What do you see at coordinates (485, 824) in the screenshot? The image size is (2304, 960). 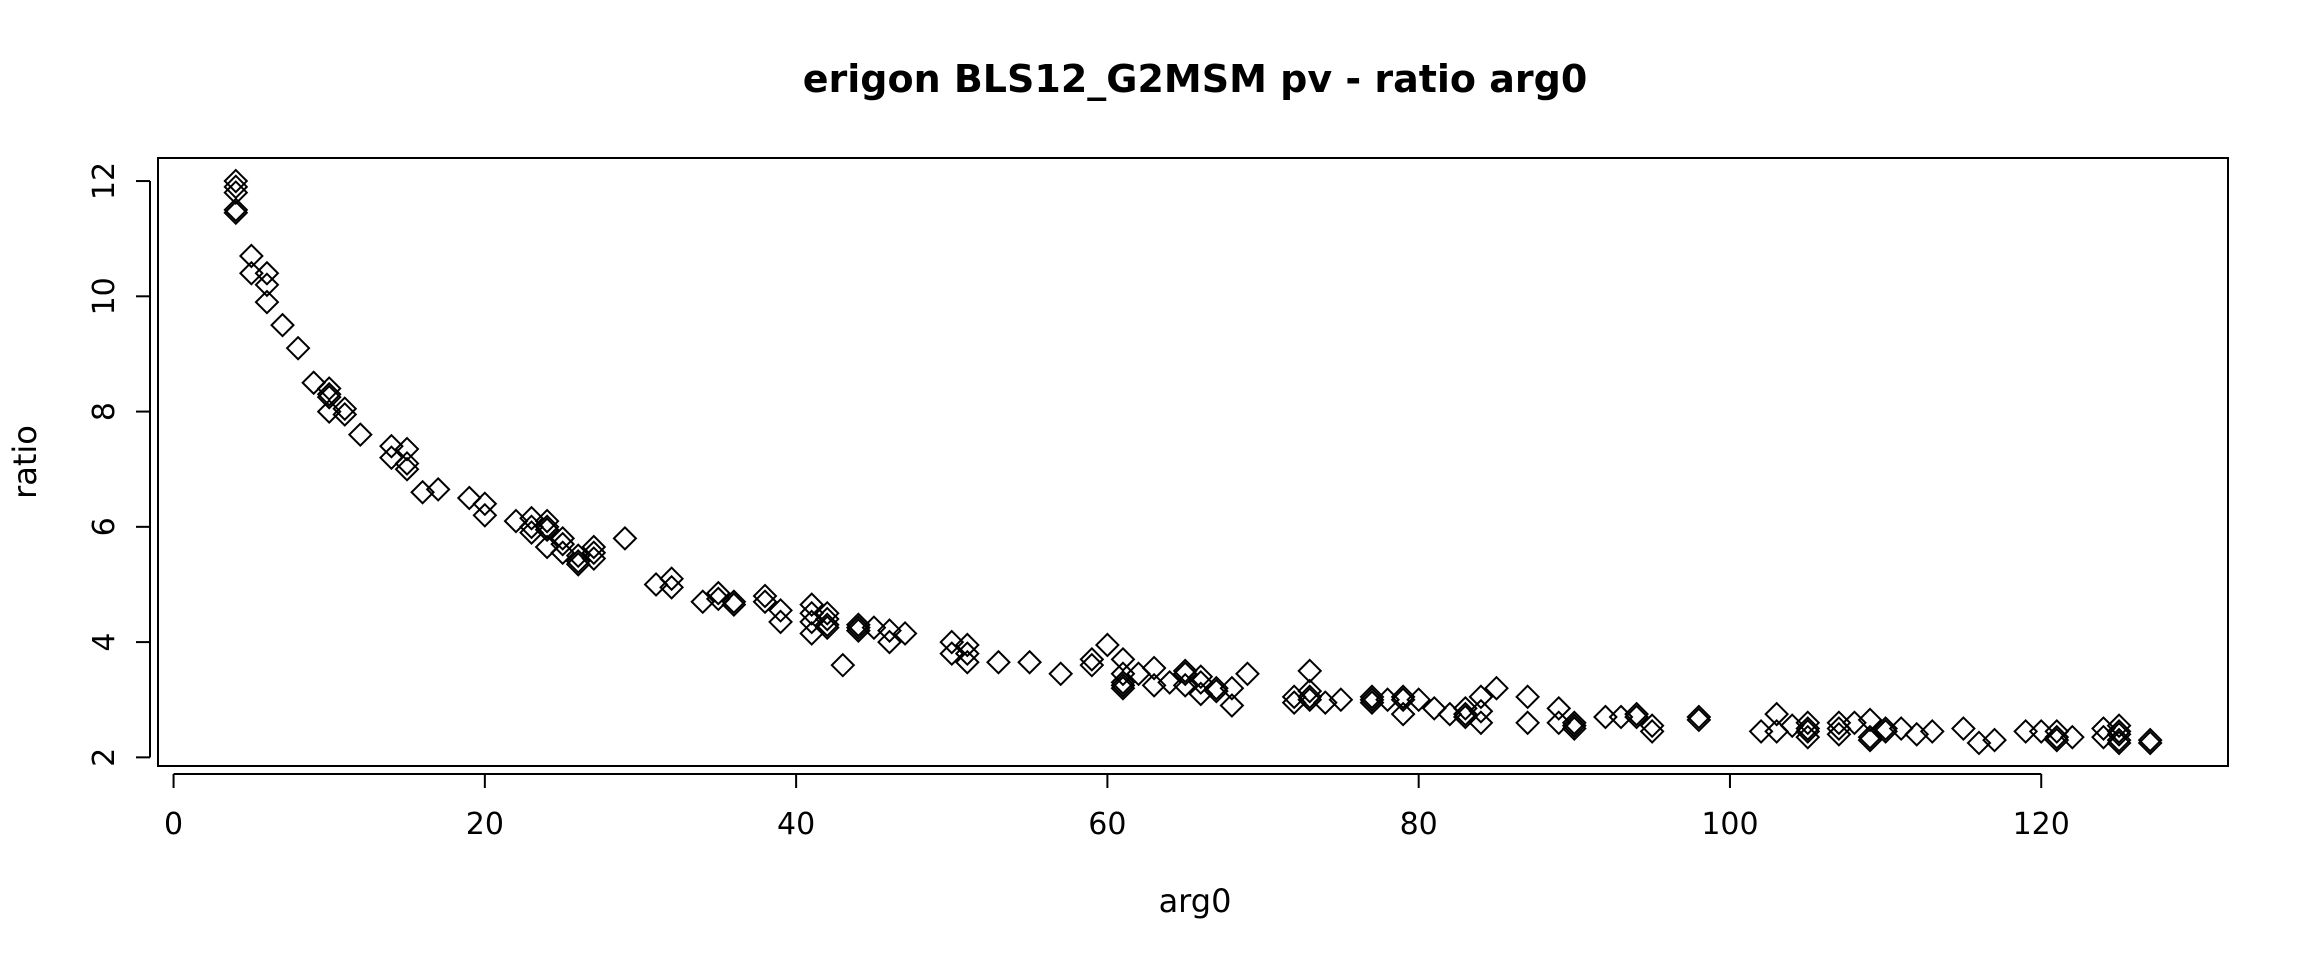 I see `x-tick-label: 20` at bounding box center [485, 824].